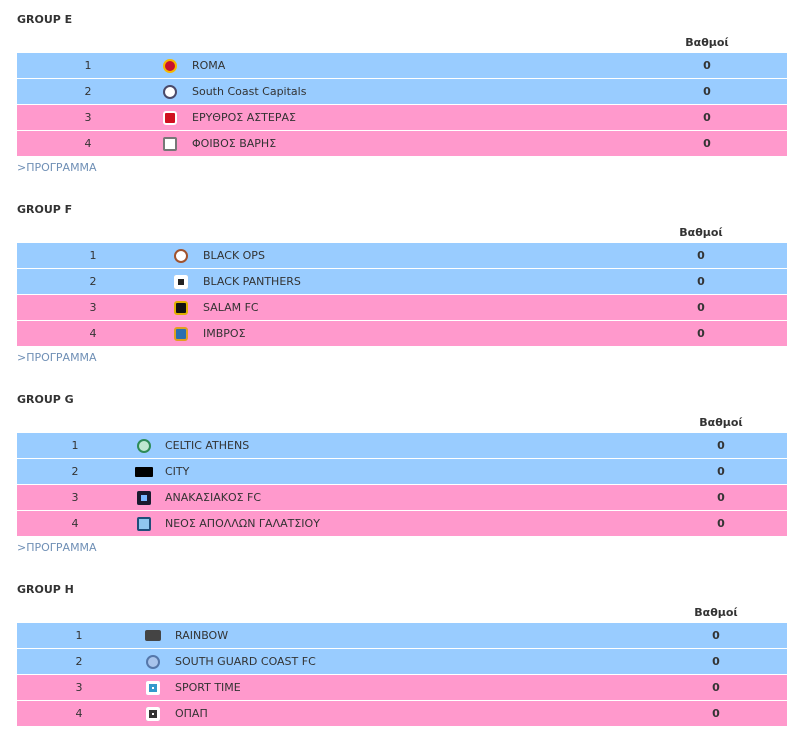 This screenshot has height=734, width=808. What do you see at coordinates (207, 445) in the screenshot?
I see `team-name: CELTIC ATHENS` at bounding box center [207, 445].